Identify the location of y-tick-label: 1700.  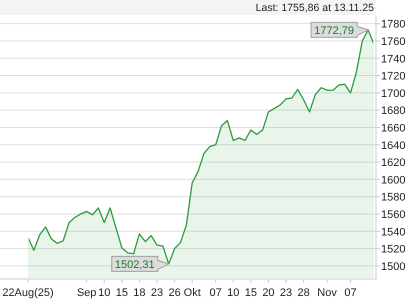
(393, 94).